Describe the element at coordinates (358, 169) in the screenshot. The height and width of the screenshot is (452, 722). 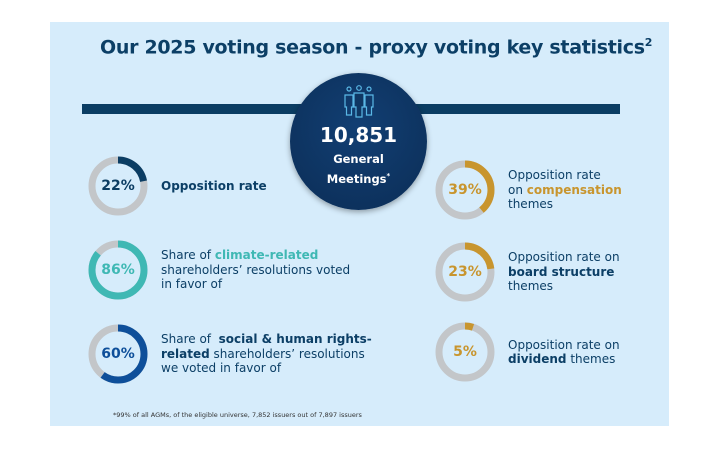
I see `meetings-label: General Meetings*` at that location.